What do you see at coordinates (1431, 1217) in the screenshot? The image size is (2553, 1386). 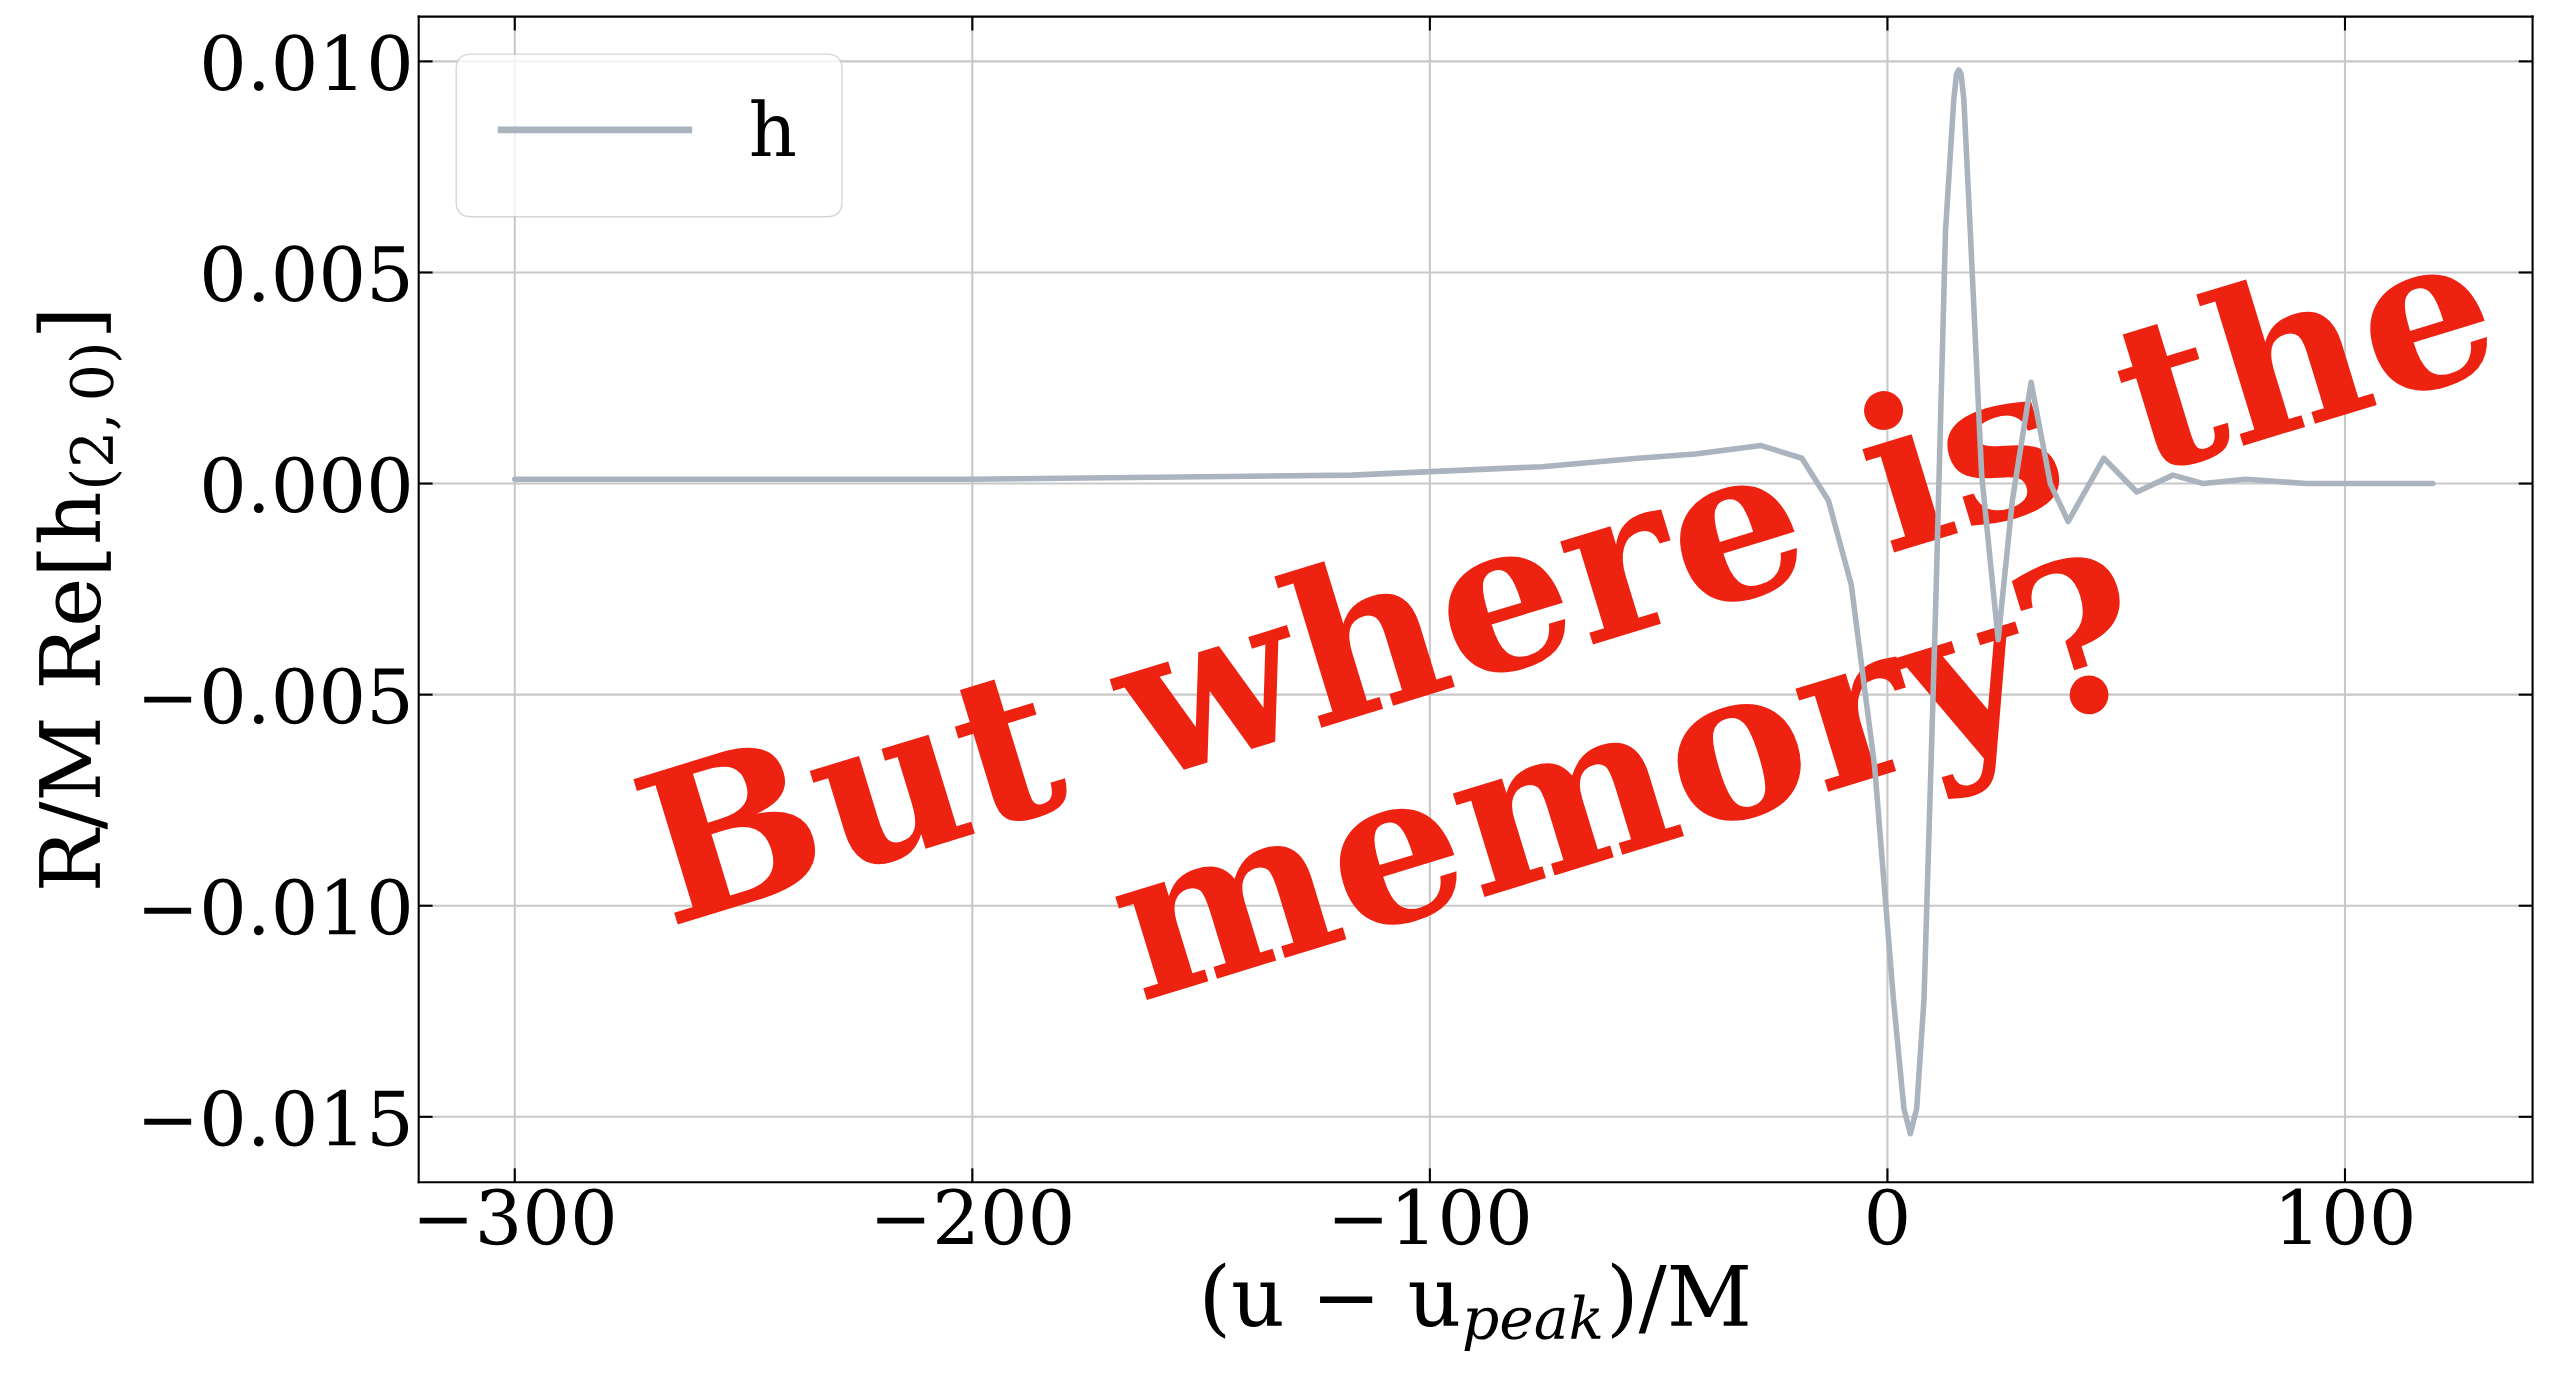 I see `x-tick-label: −100` at bounding box center [1431, 1217].